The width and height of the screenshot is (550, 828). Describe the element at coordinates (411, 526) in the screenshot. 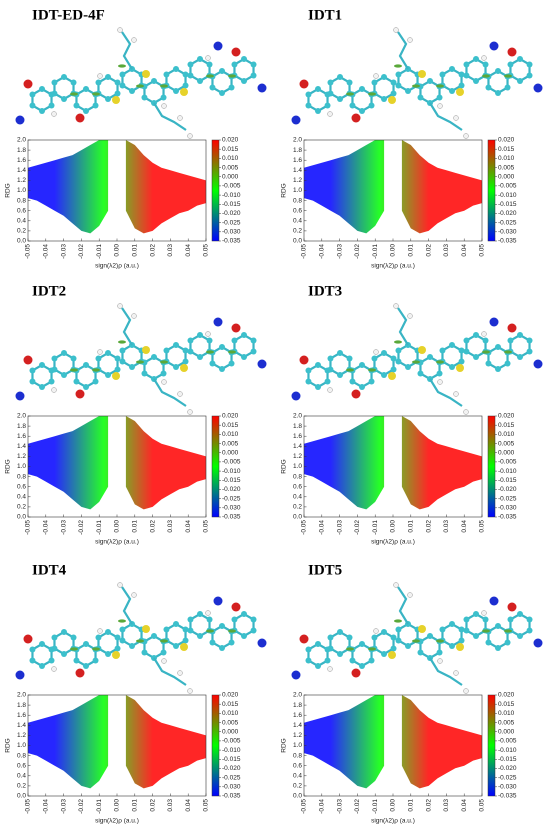

I see `x-tick-label: 0.01` at that location.